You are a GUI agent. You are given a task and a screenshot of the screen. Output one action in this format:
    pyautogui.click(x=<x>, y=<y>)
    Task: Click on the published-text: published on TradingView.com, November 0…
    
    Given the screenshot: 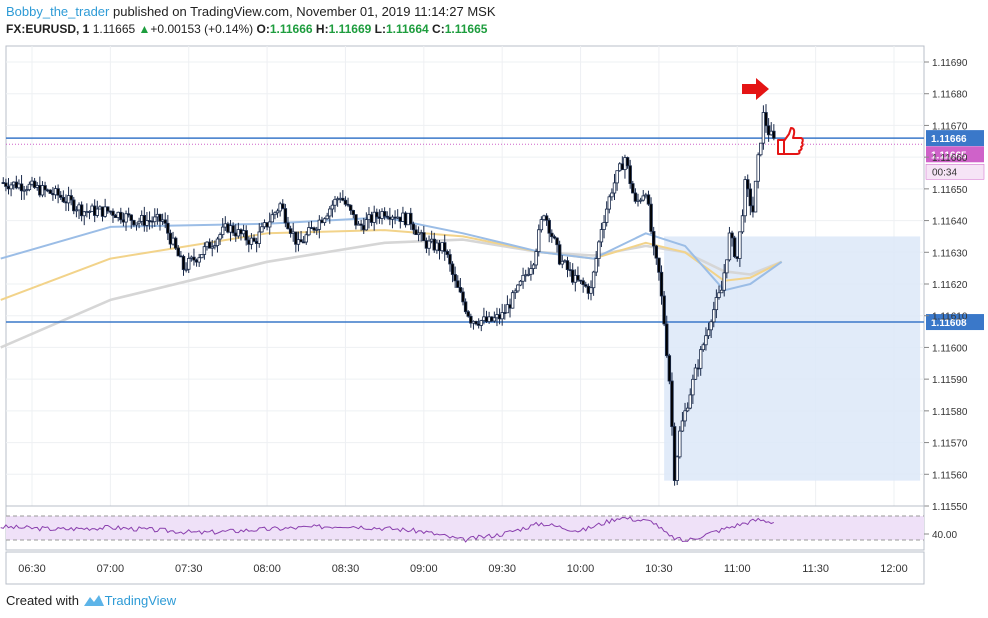 What is the action you would take?
    pyautogui.click(x=304, y=11)
    